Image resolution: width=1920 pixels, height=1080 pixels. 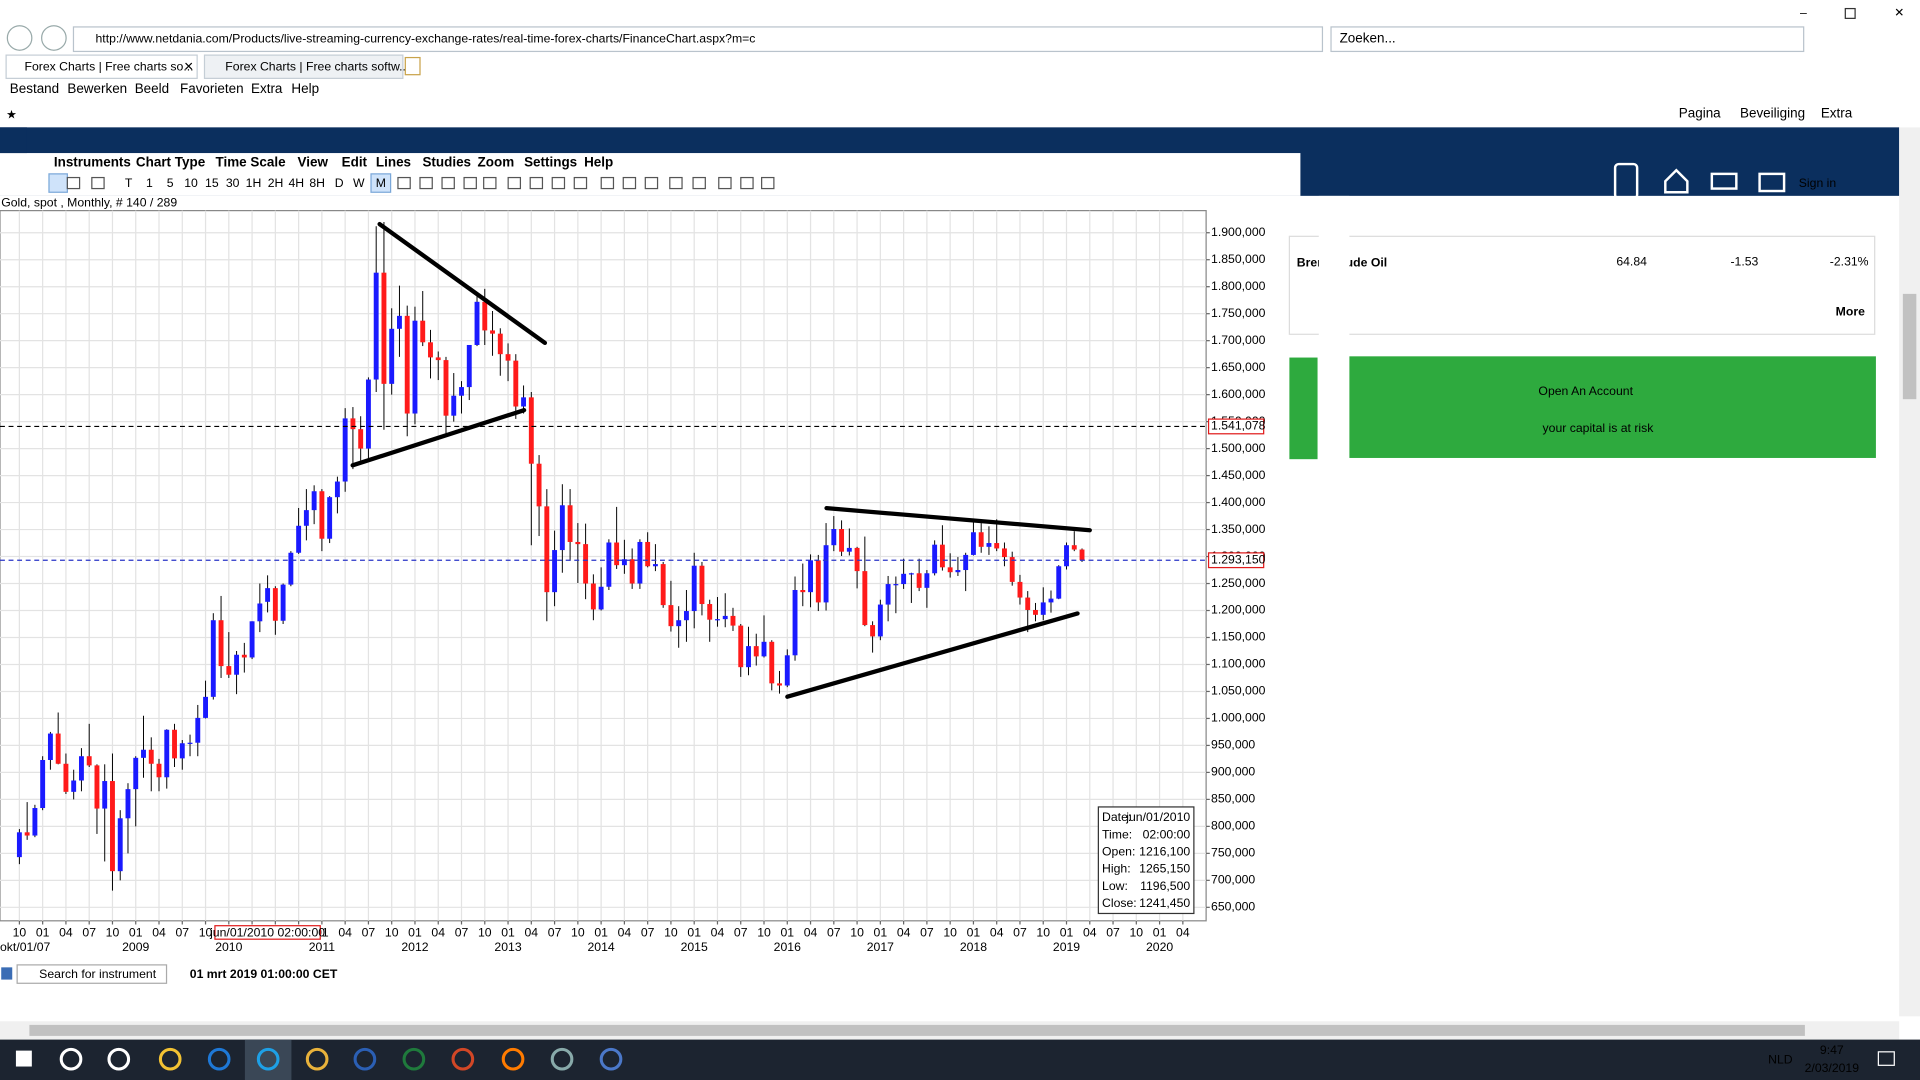 What do you see at coordinates (305, 88) in the screenshot?
I see `menu-item: Help` at bounding box center [305, 88].